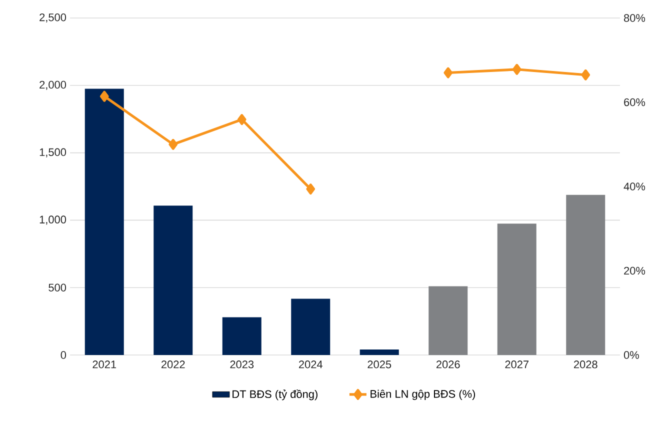  What do you see at coordinates (104, 364) in the screenshot?
I see `x-tick-label: 2021` at bounding box center [104, 364].